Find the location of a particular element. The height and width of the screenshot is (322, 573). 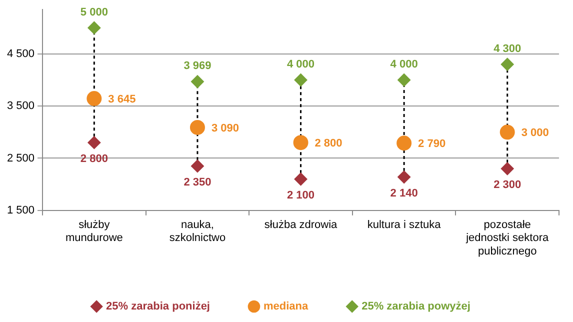

data-label: 2 100 is located at coordinates (301, 196).